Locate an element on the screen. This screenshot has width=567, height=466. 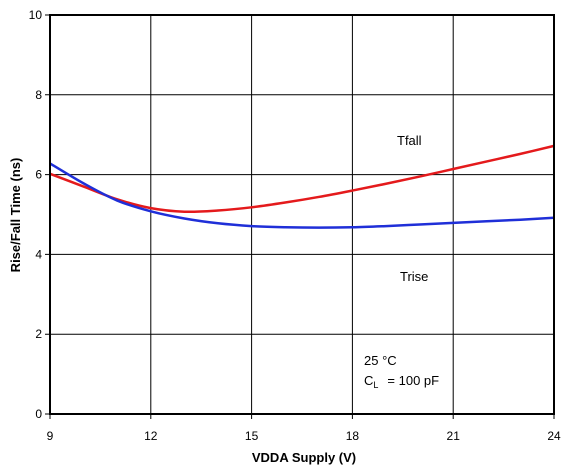
tfall-annotation: Tfall is located at coordinates (409, 140).